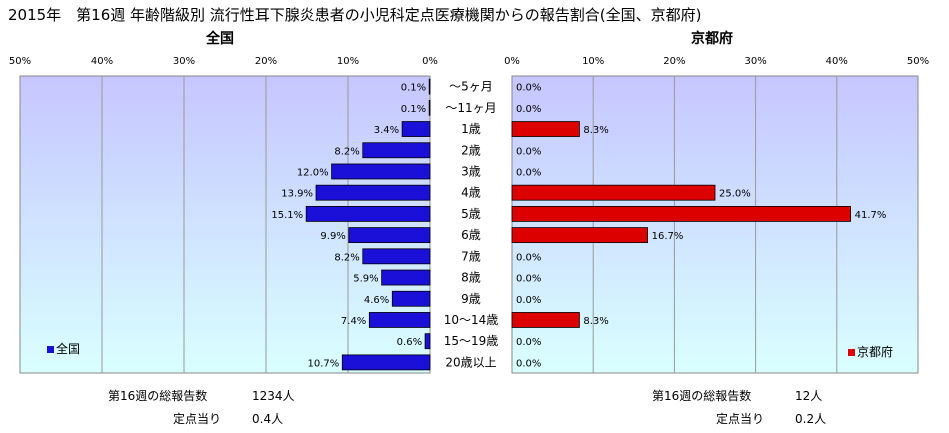 This screenshot has height=433, width=949. Describe the element at coordinates (471, 256) in the screenshot. I see `age-category-label: 7歳` at that location.